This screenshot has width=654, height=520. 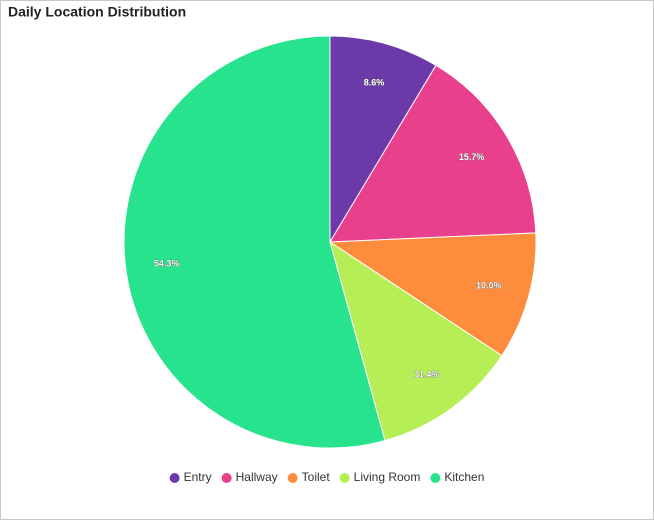 I want to click on legend-label: Toilet, so click(x=316, y=477).